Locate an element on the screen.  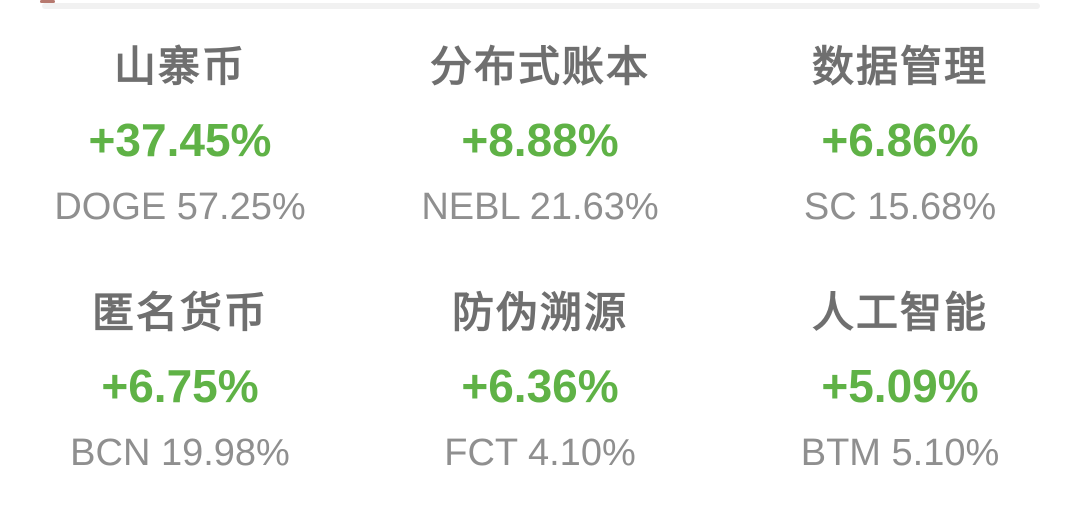
sector-card-anti-counterfeit-traceability: 防伪溯源 +6.36% FCT 4.10% is located at coordinates (540, 382).